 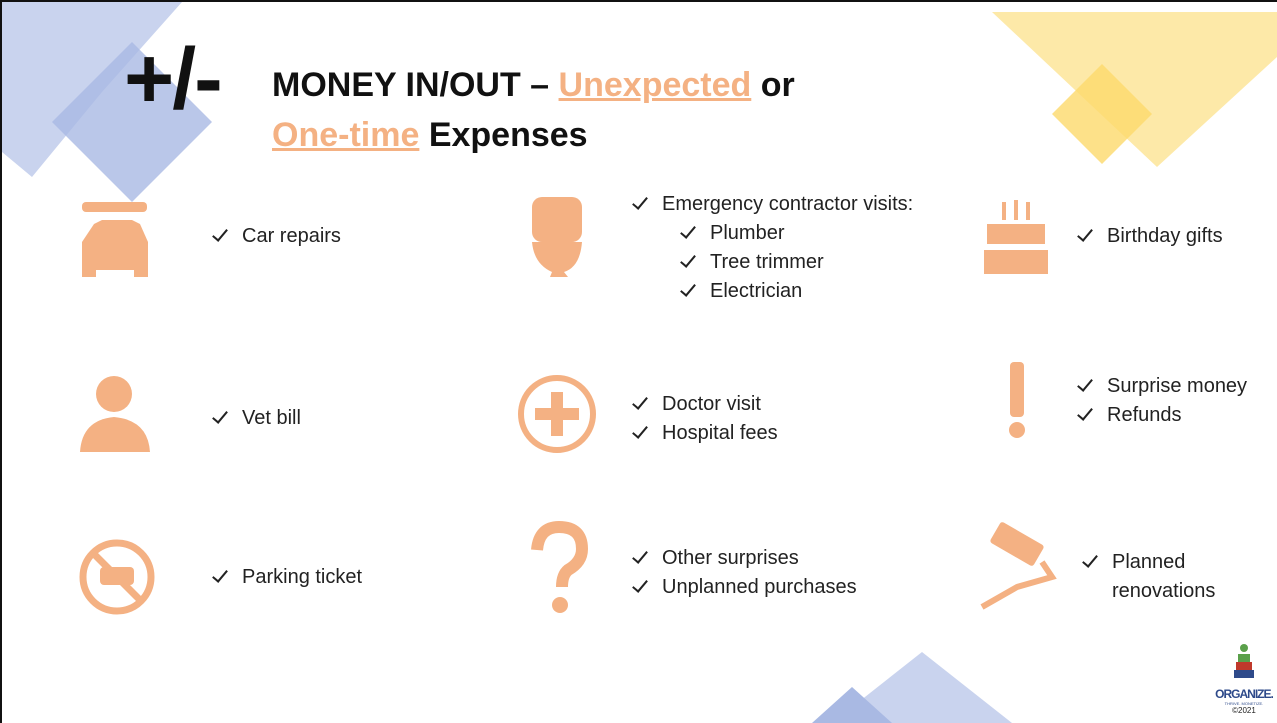 I want to click on card: Other surprises Unplanned purchases, so click(x=744, y=573).